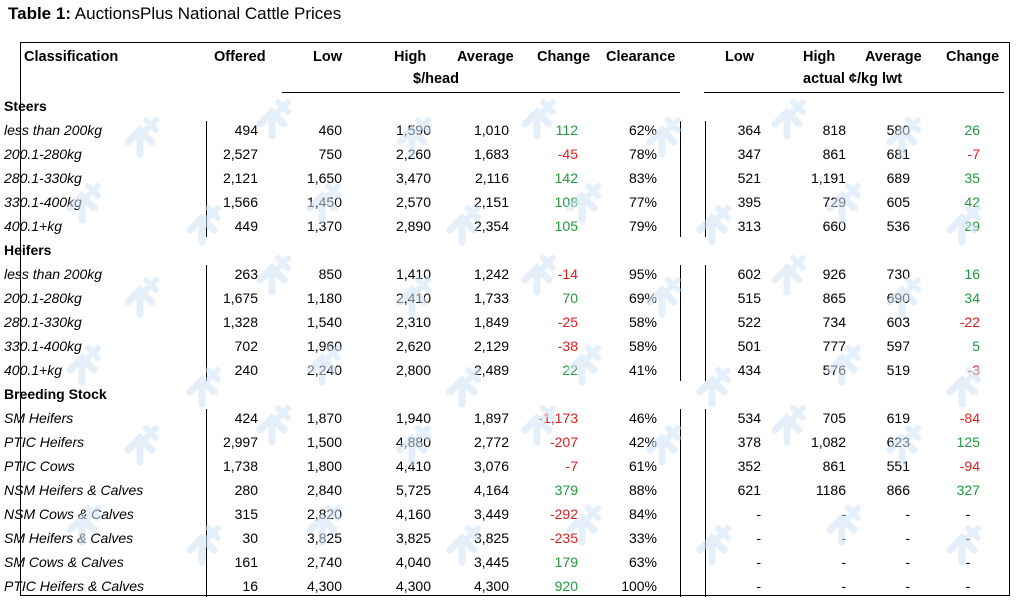 This screenshot has height=600, width=1022. I want to click on title-text: AuctionsPlus National Cattle Prices, so click(208, 13).